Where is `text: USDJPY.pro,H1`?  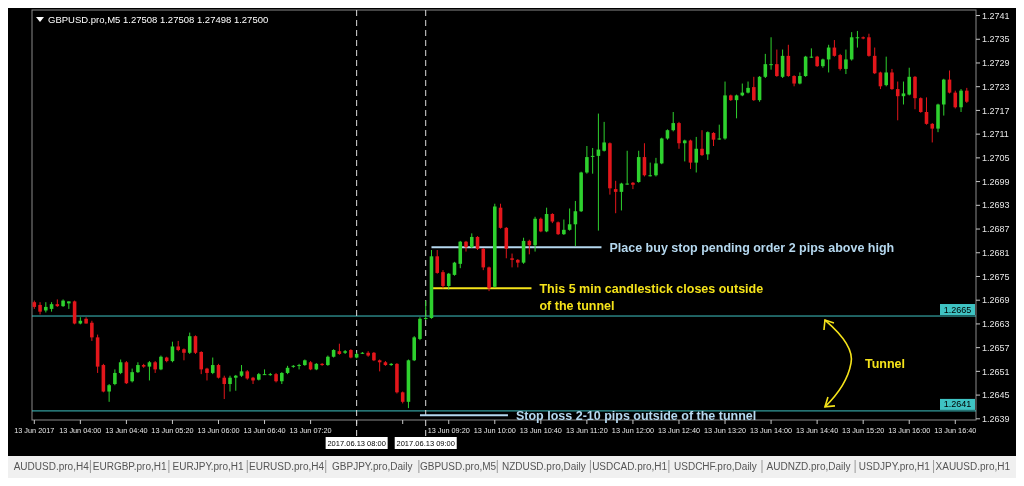 text: USDJPY.pro,H1 is located at coordinates (894, 466).